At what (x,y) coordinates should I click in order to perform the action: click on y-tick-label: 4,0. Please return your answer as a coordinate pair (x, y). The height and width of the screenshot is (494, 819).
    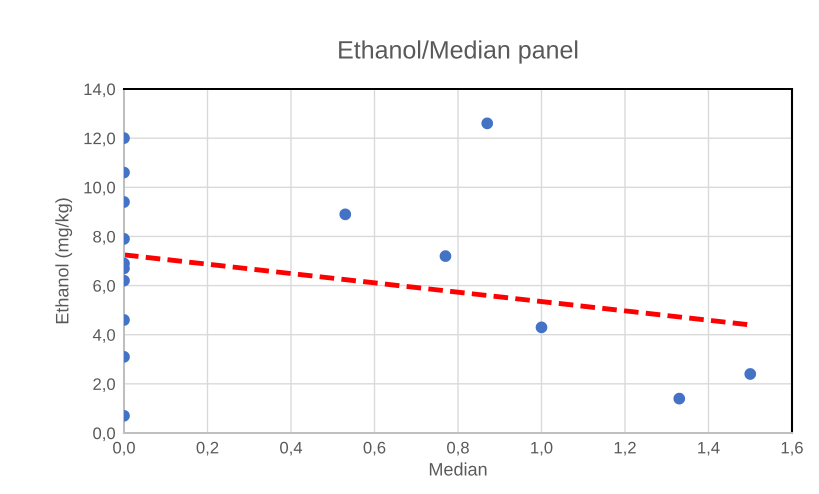
    Looking at the image, I should click on (104, 336).